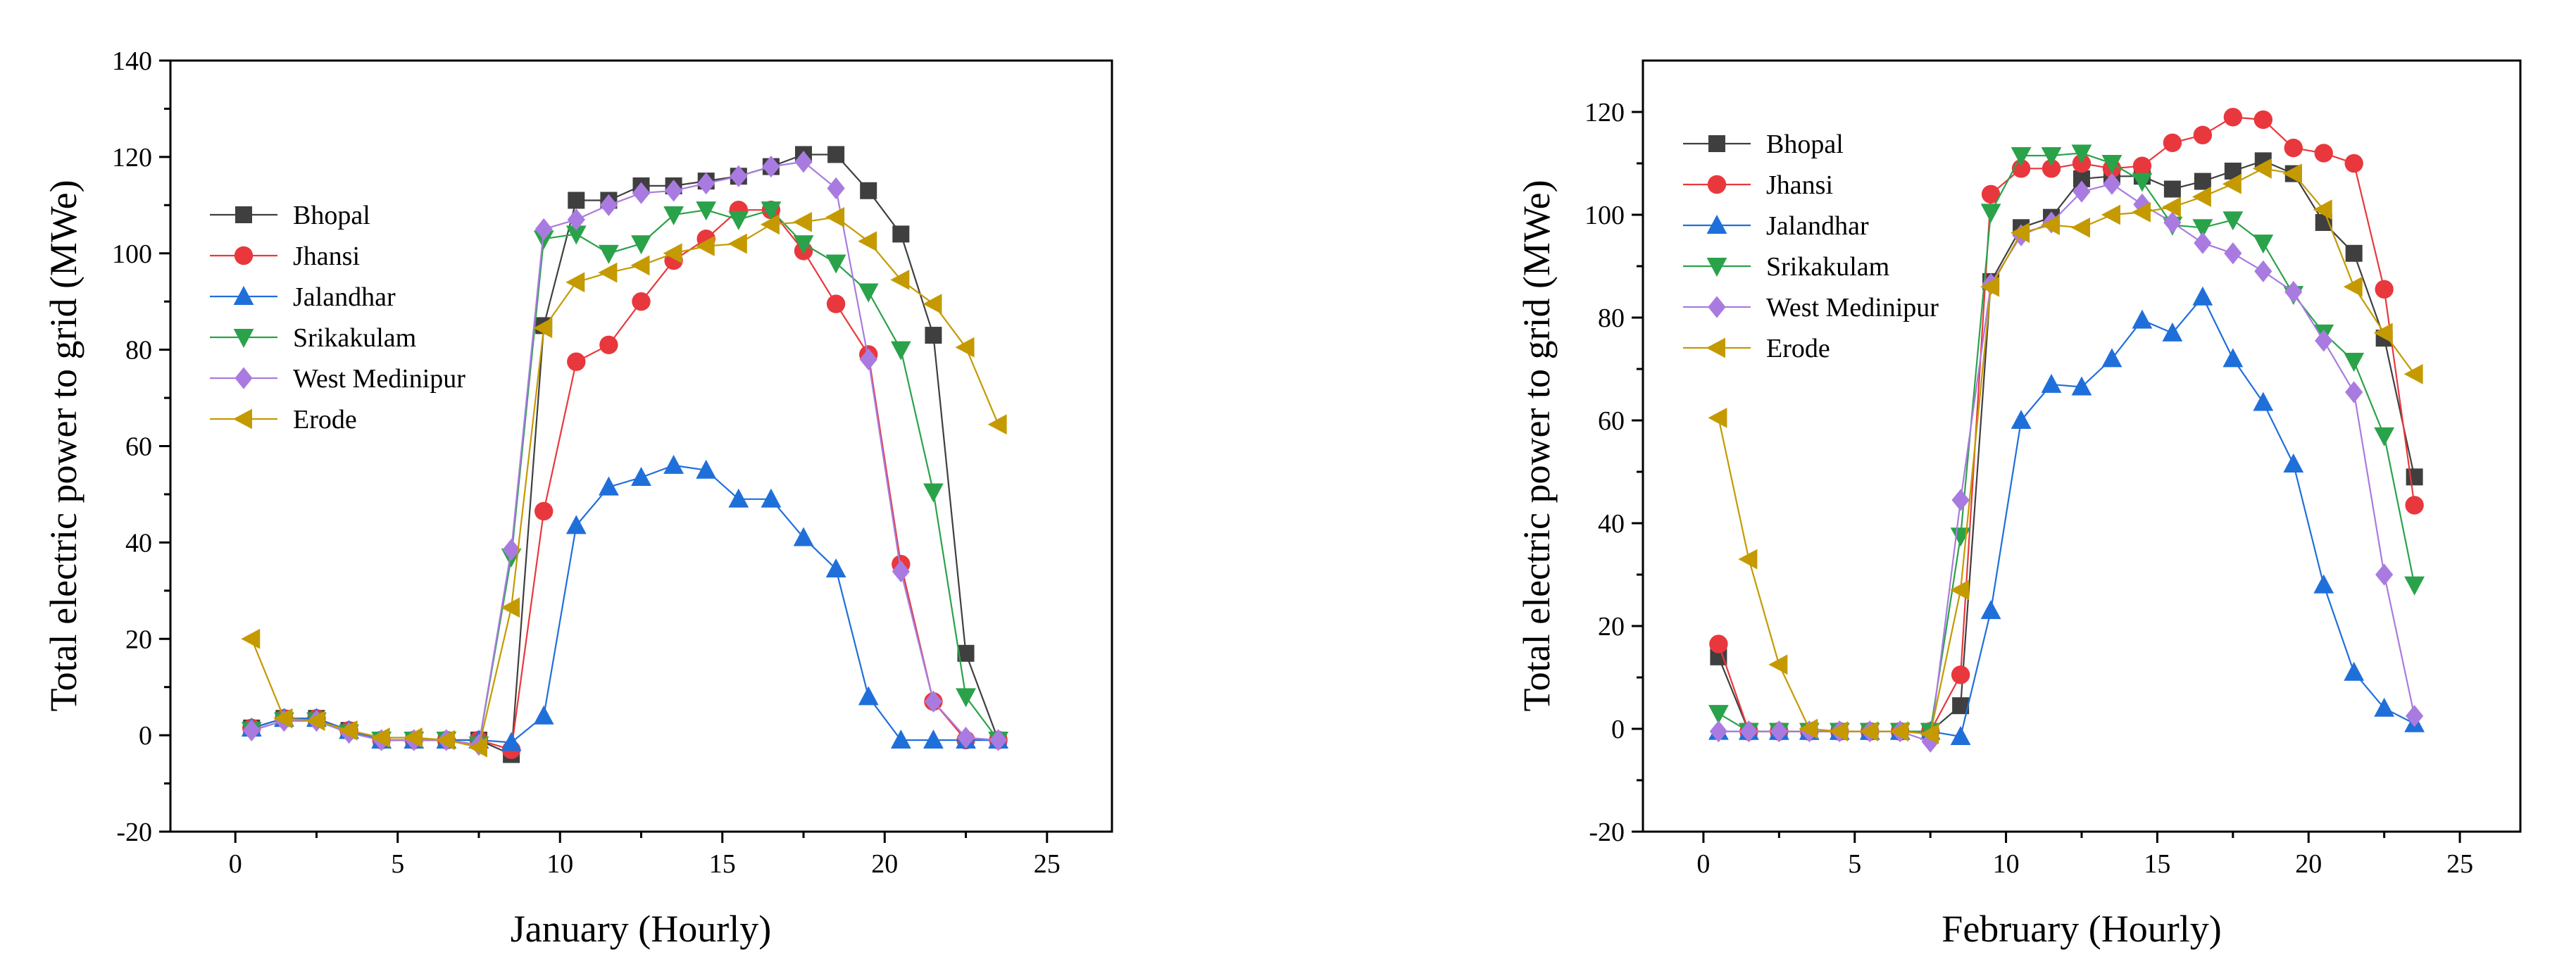 Image resolution: width=2576 pixels, height=976 pixels. What do you see at coordinates (63, 445) in the screenshot?
I see `y-axis-title: Total electric power to grid (MWe)` at bounding box center [63, 445].